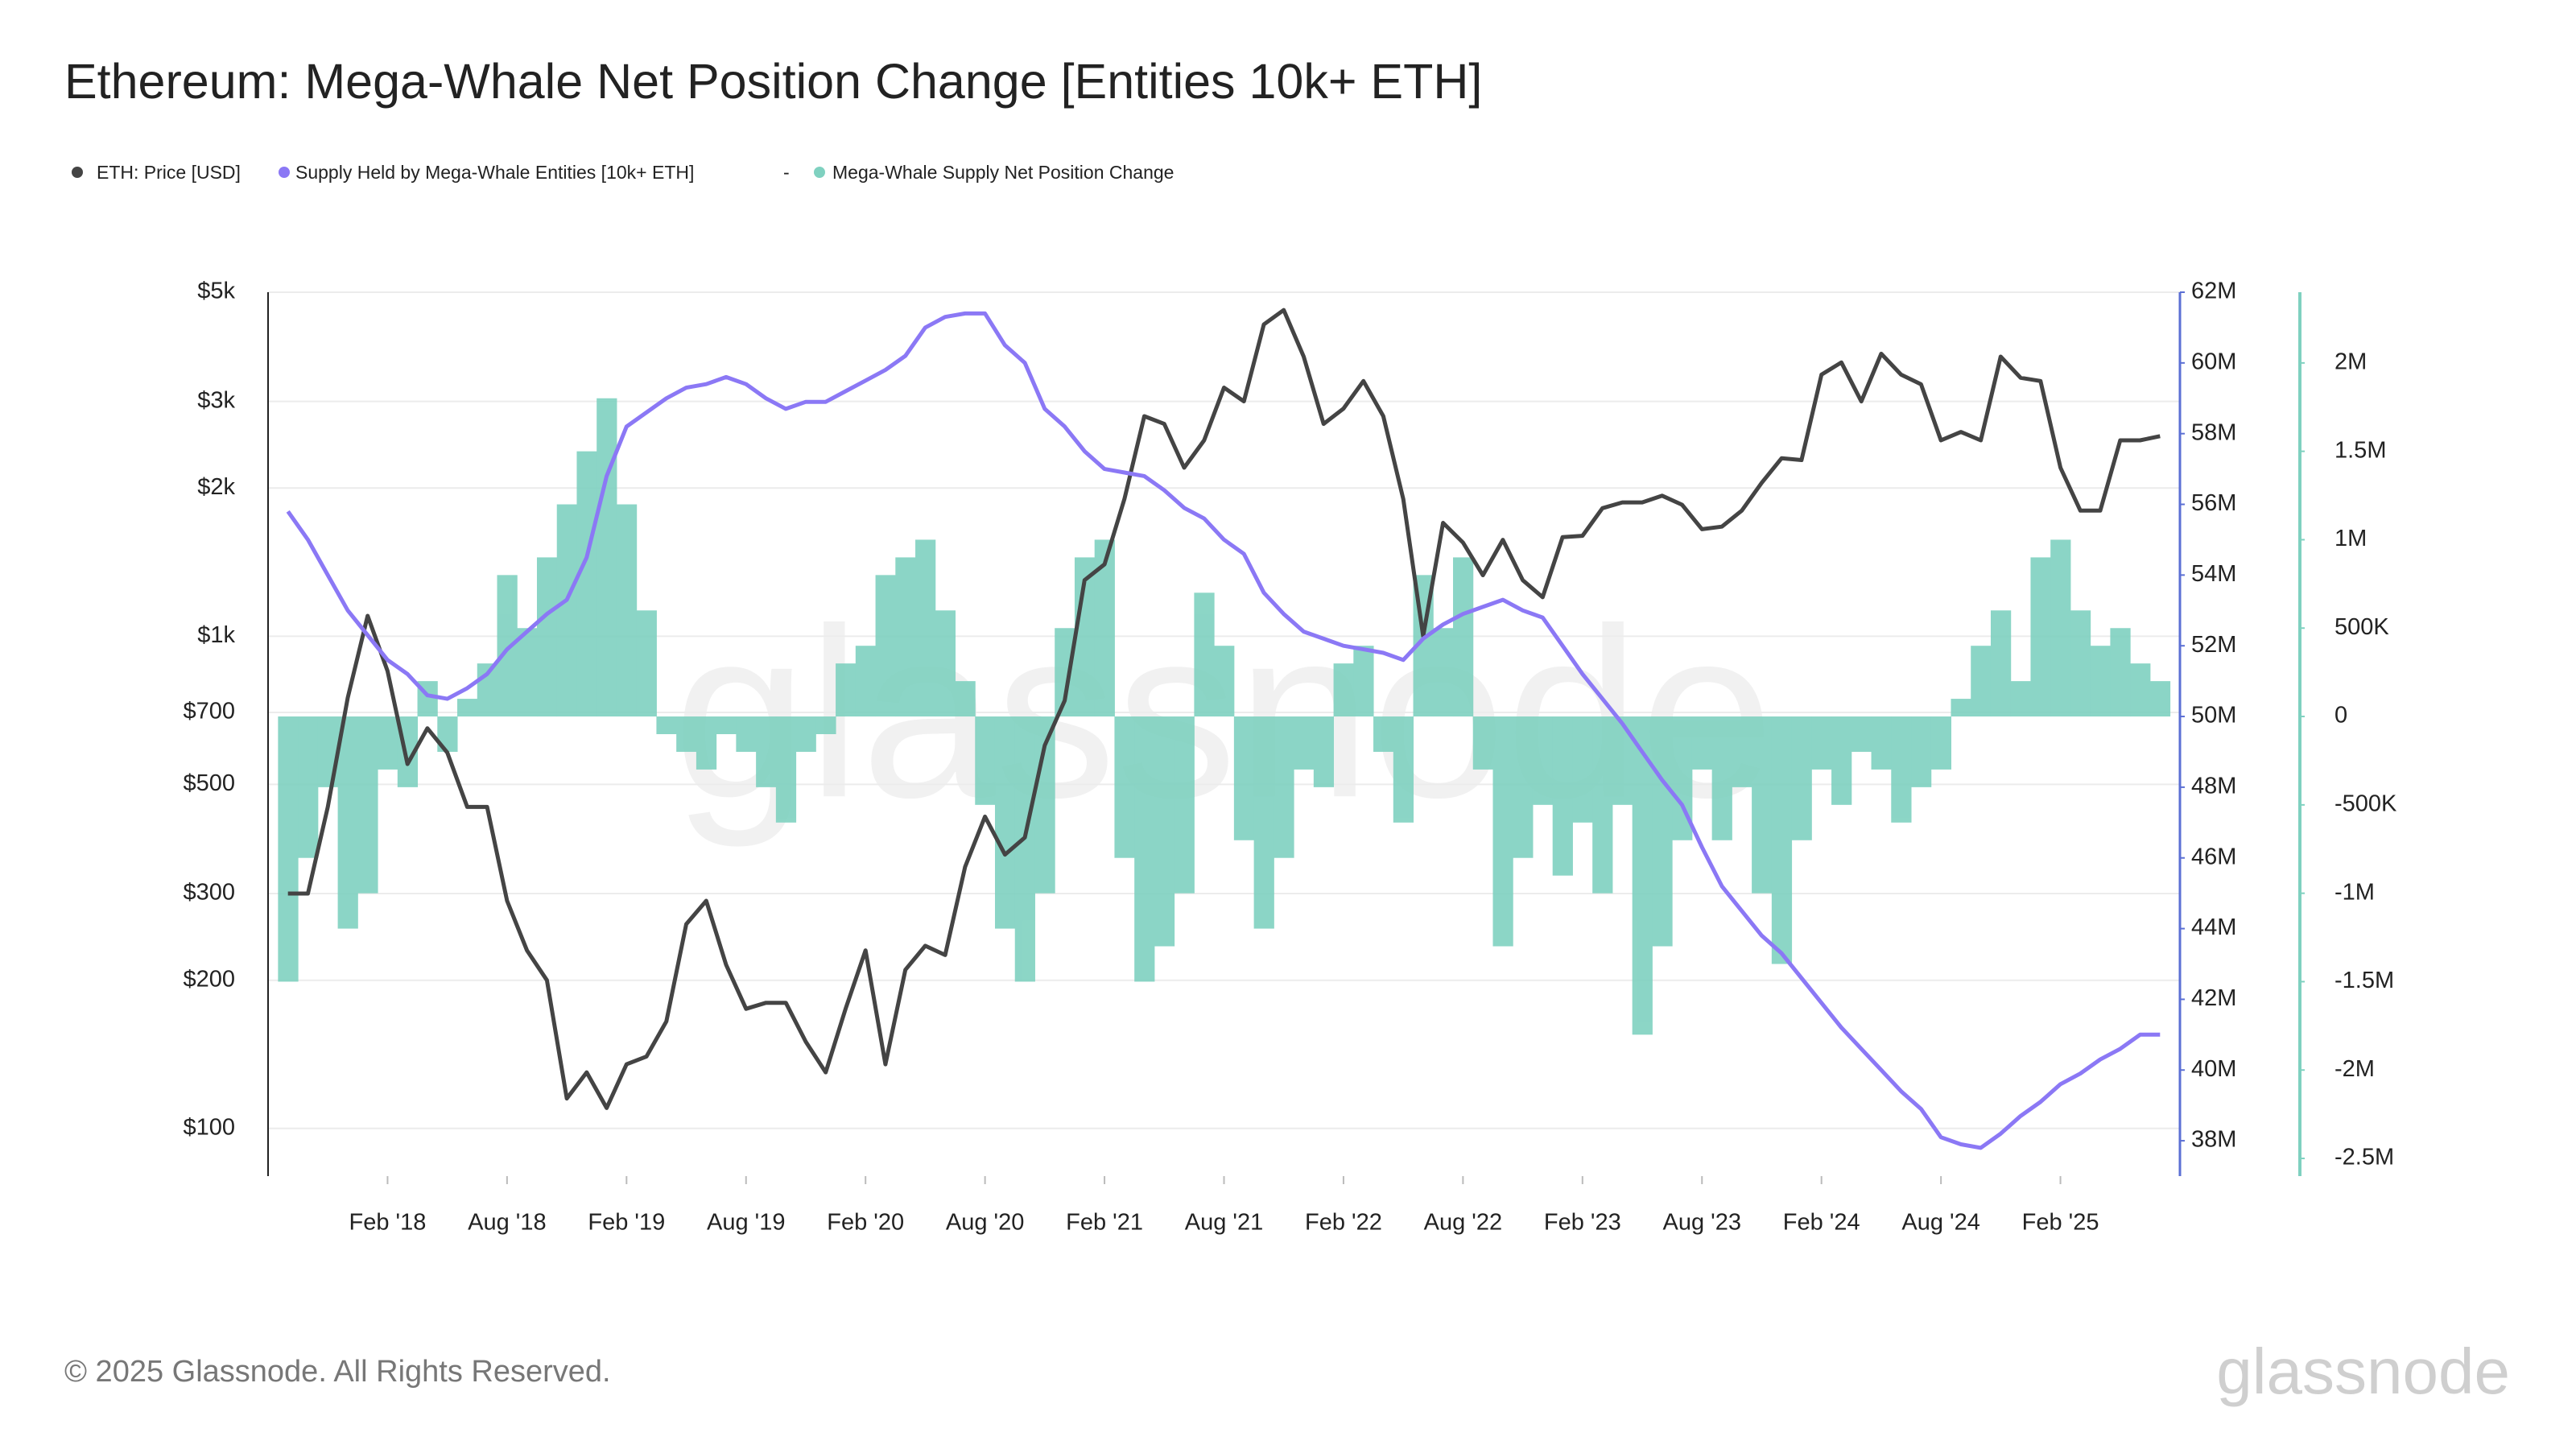 This screenshot has width=2576, height=1449. What do you see at coordinates (2213, 1069) in the screenshot?
I see `y2-tick-label: 40M` at bounding box center [2213, 1069].